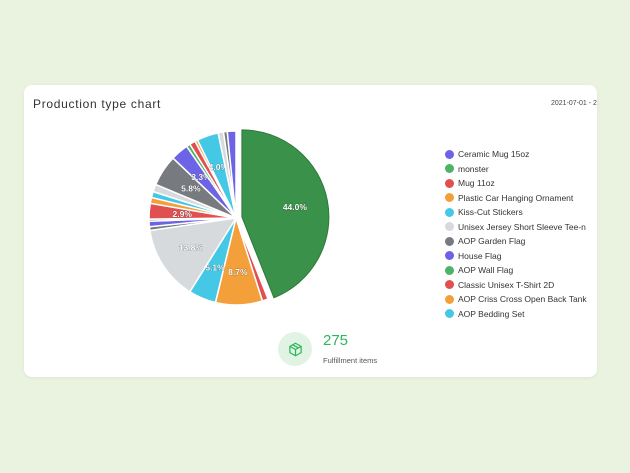 The height and width of the screenshot is (473, 630). Describe the element at coordinates (491, 313) in the screenshot. I see `legend-label: AOP Bedding Set` at that location.